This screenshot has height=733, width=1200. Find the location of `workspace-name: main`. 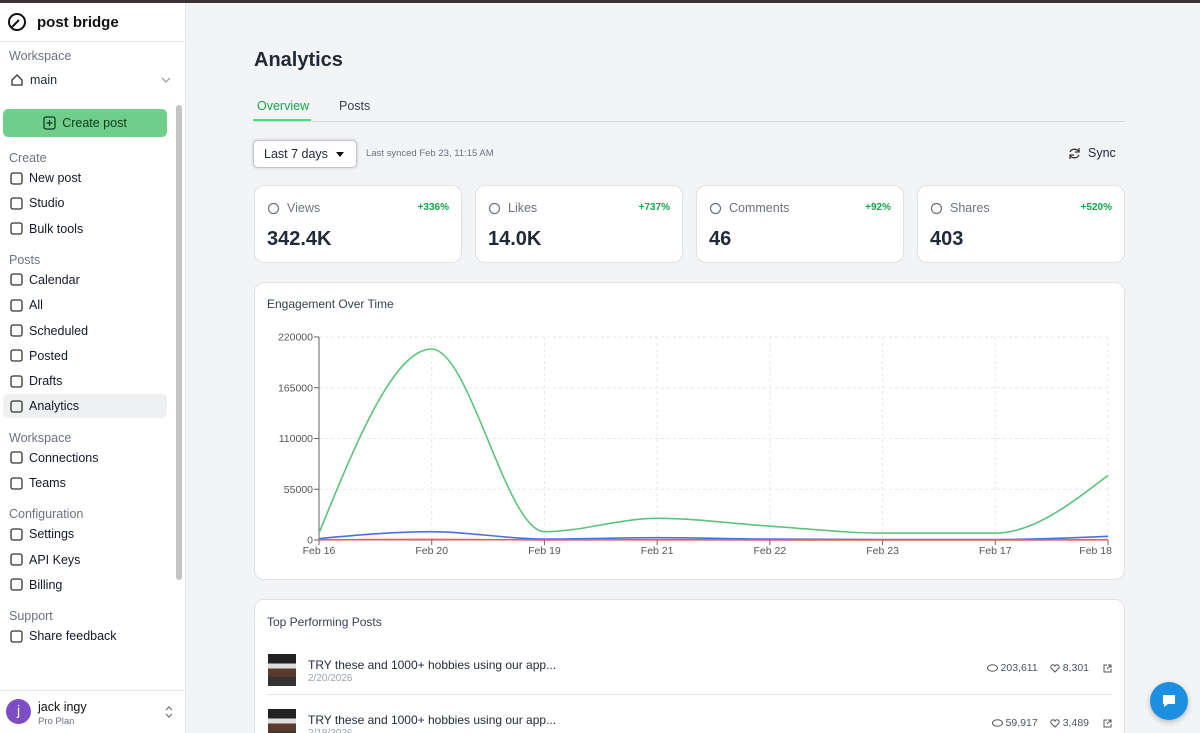

workspace-name: main is located at coordinates (44, 80).